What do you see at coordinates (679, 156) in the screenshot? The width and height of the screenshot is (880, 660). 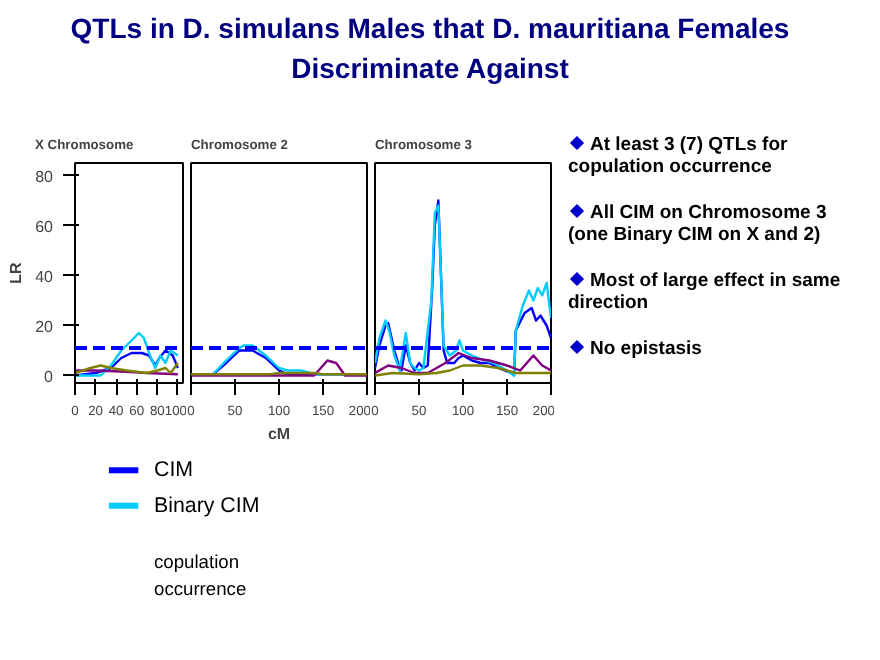 I see `text: At least 3 (7) QTLs for copulation occurrence` at bounding box center [679, 156].